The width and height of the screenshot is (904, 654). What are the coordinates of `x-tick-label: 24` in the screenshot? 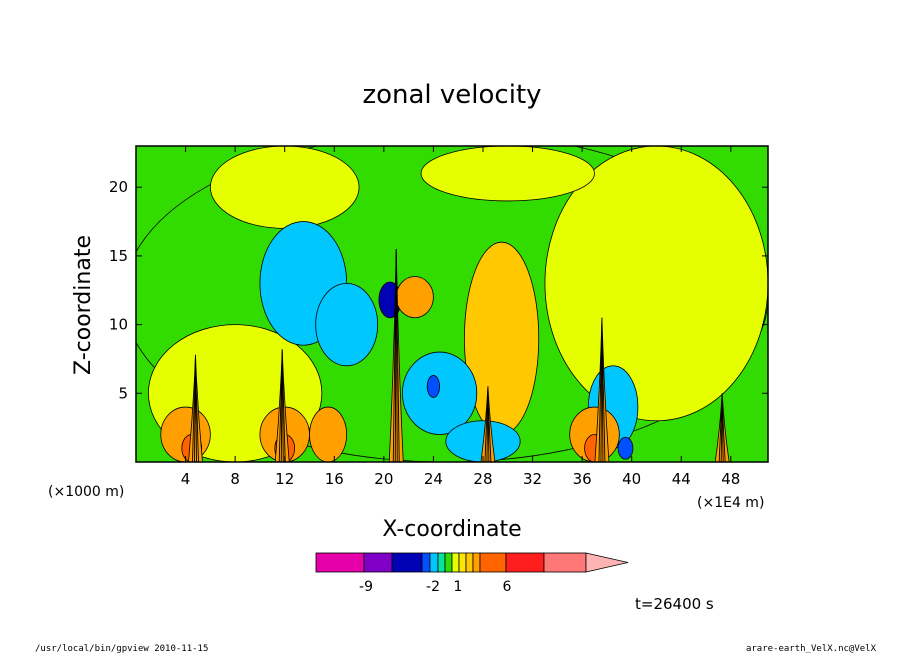 It's located at (433, 479).